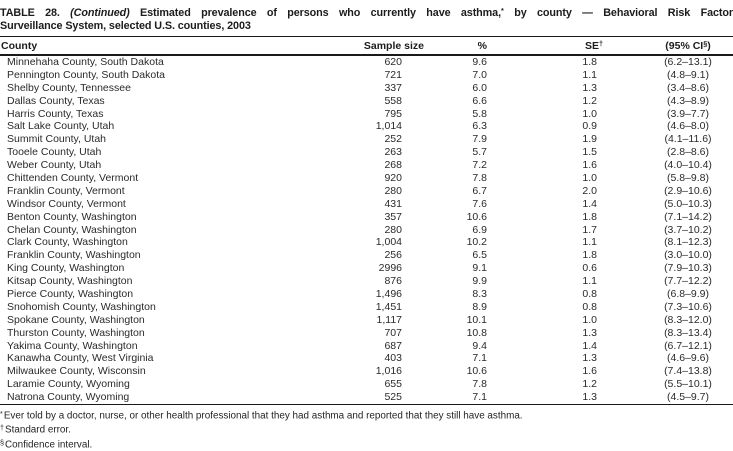  What do you see at coordinates (479, 294) in the screenshot?
I see `cell-percent: 8.3` at bounding box center [479, 294].